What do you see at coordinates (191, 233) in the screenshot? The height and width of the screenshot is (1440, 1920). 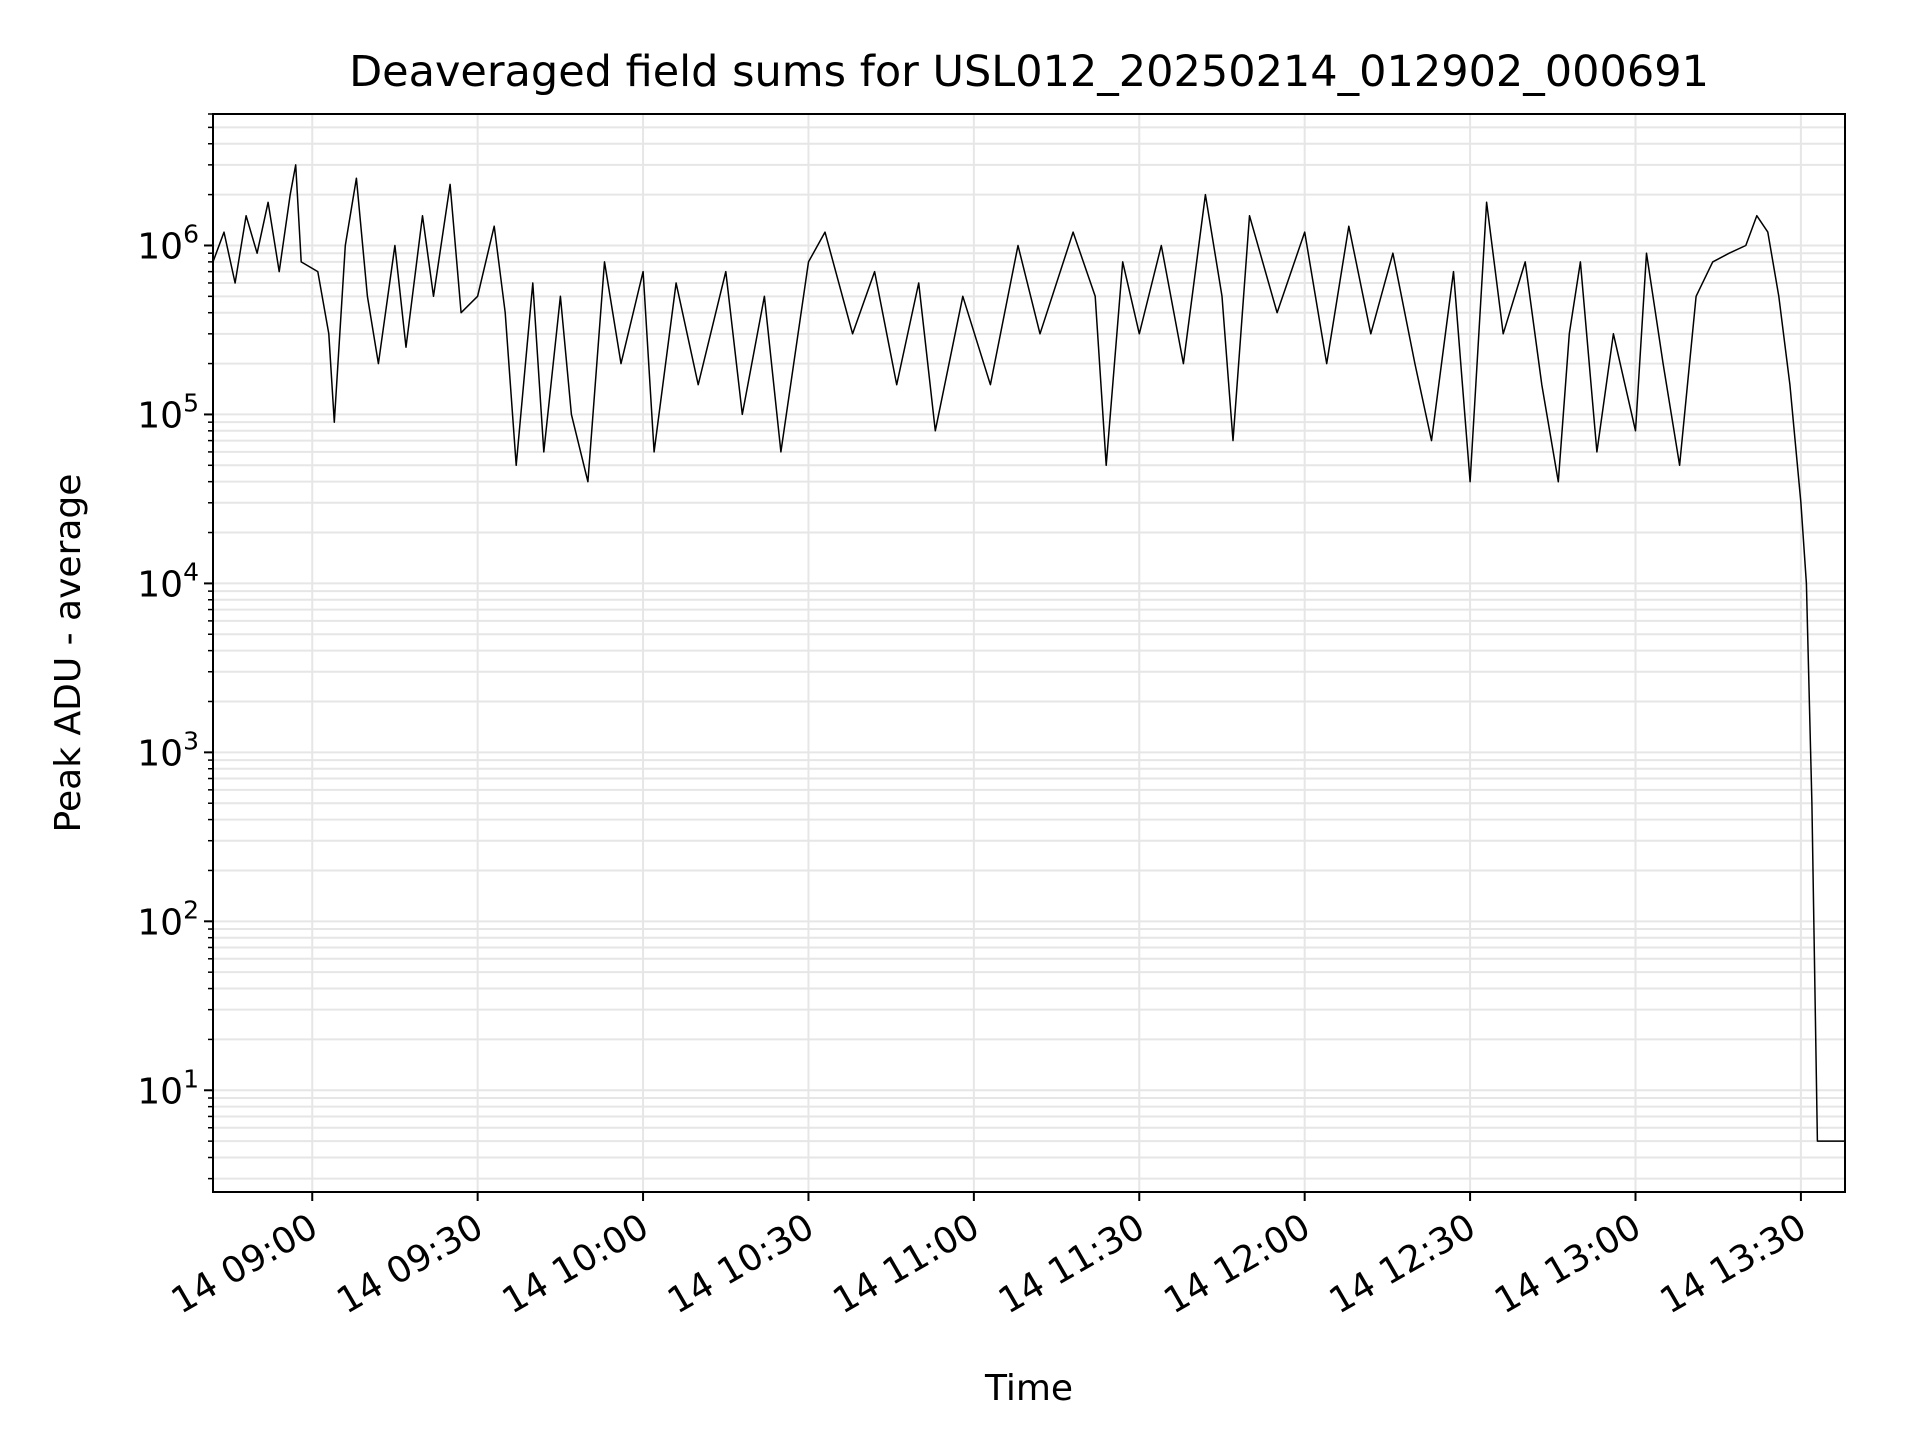 I see `y-tick-exponent: 6` at bounding box center [191, 233].